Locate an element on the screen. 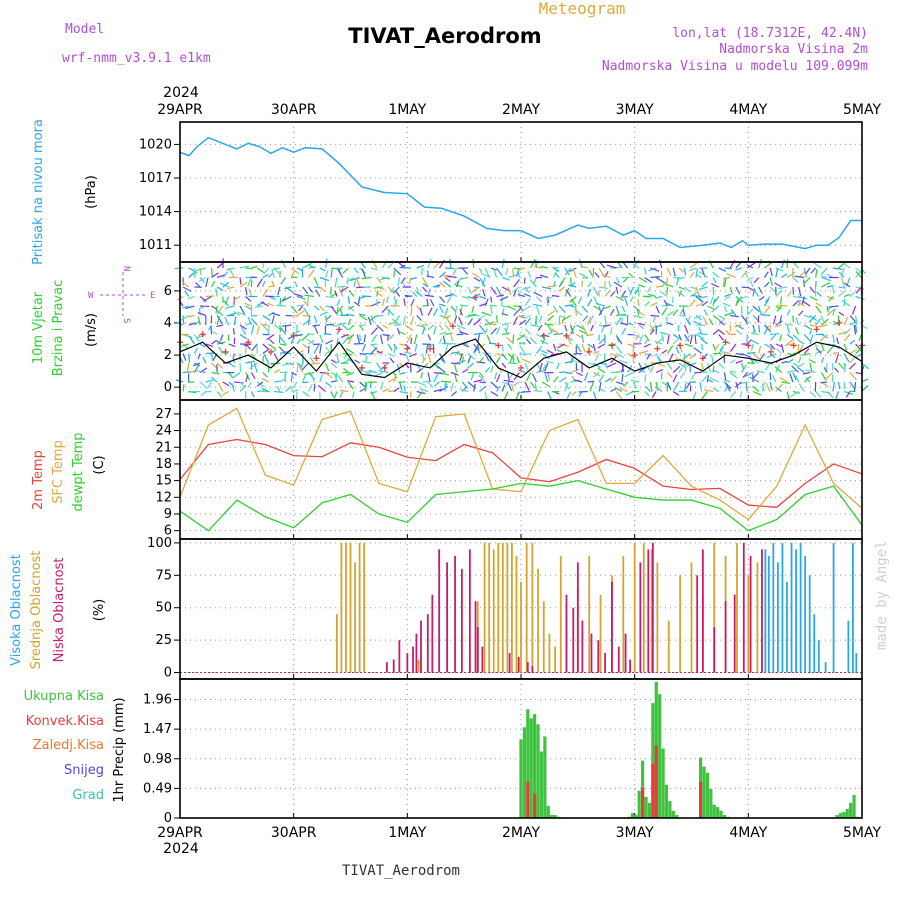 The width and height of the screenshot is (900, 900). lonlat-label: lon,lat (18.7312E, 42.4N) is located at coordinates (770, 33).